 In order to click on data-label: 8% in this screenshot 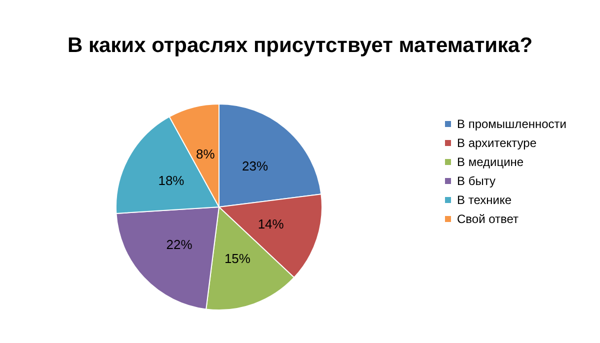, I will do `click(206, 154)`.